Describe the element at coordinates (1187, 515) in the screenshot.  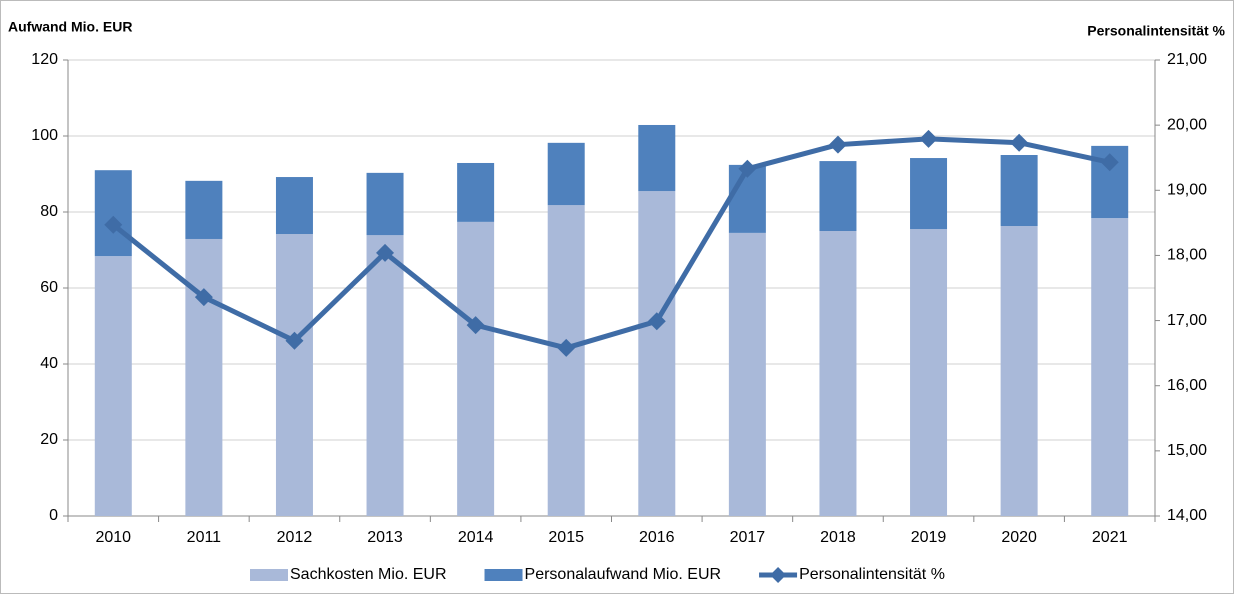
I see `y2-tick-label: 14,00` at that location.